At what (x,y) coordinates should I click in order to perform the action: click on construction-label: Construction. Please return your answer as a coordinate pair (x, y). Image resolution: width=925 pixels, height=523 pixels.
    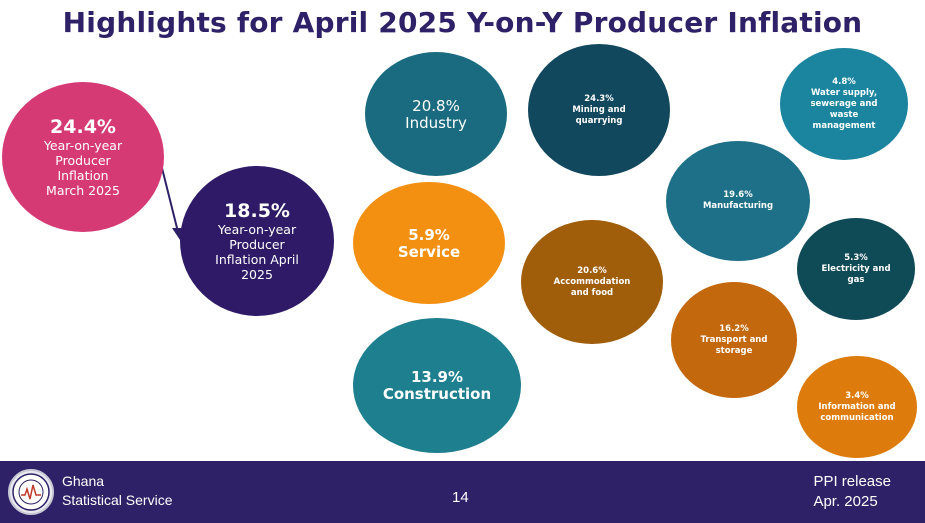
    Looking at the image, I should click on (437, 394).